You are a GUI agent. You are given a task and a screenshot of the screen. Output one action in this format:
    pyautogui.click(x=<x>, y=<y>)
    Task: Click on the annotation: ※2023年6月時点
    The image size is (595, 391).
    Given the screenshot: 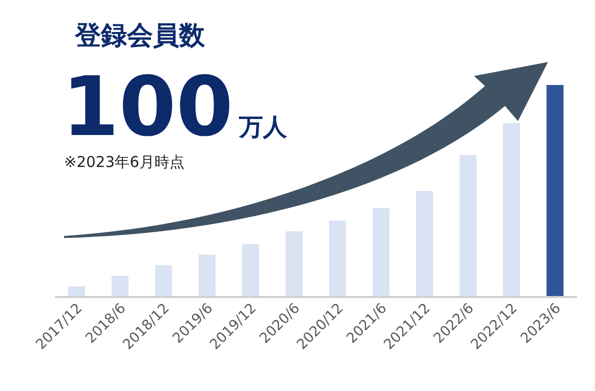 What is the action you would take?
    pyautogui.click(x=124, y=162)
    